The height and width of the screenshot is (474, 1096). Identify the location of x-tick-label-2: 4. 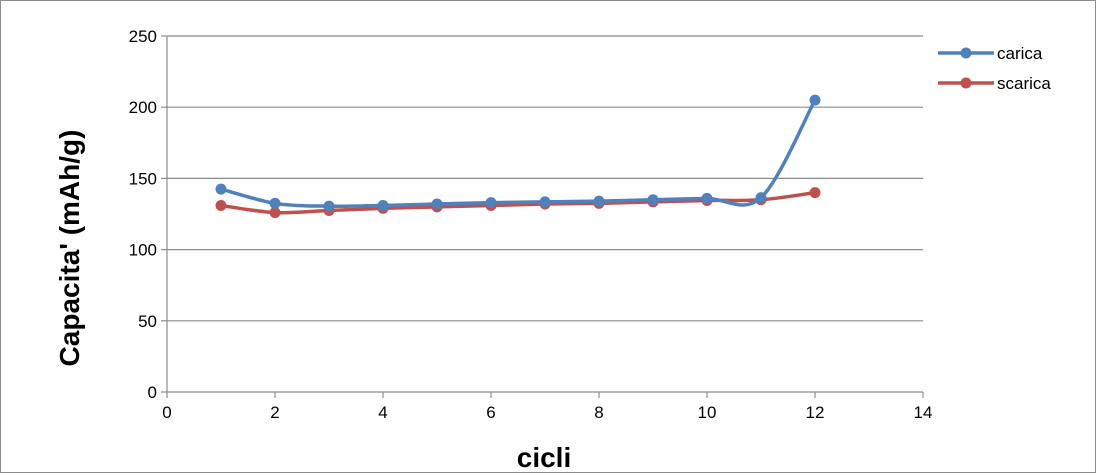
(382, 412).